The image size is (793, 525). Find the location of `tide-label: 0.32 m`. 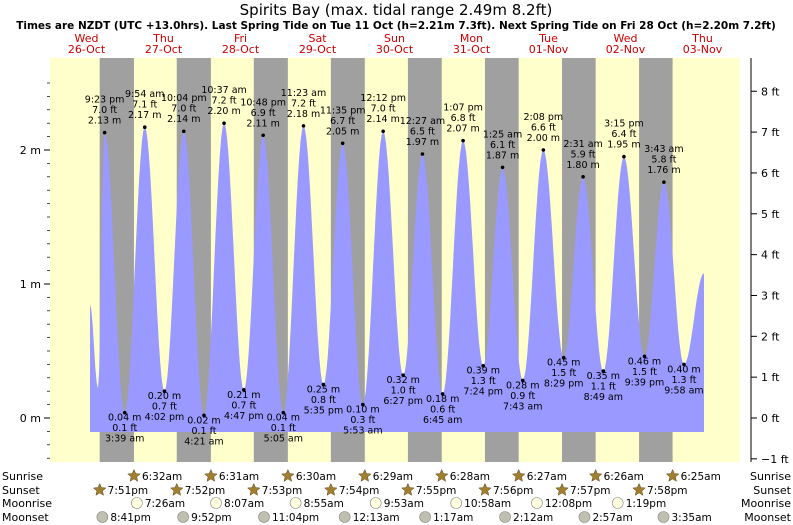

tide-label: 0.32 m is located at coordinates (402, 380).